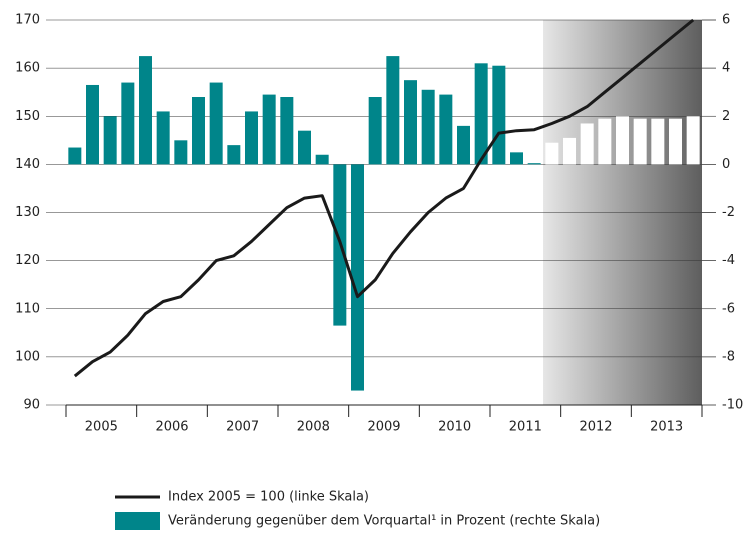 The image size is (756, 537). What do you see at coordinates (242, 427) in the screenshot?
I see `x-tick-label: 2007` at bounding box center [242, 427].